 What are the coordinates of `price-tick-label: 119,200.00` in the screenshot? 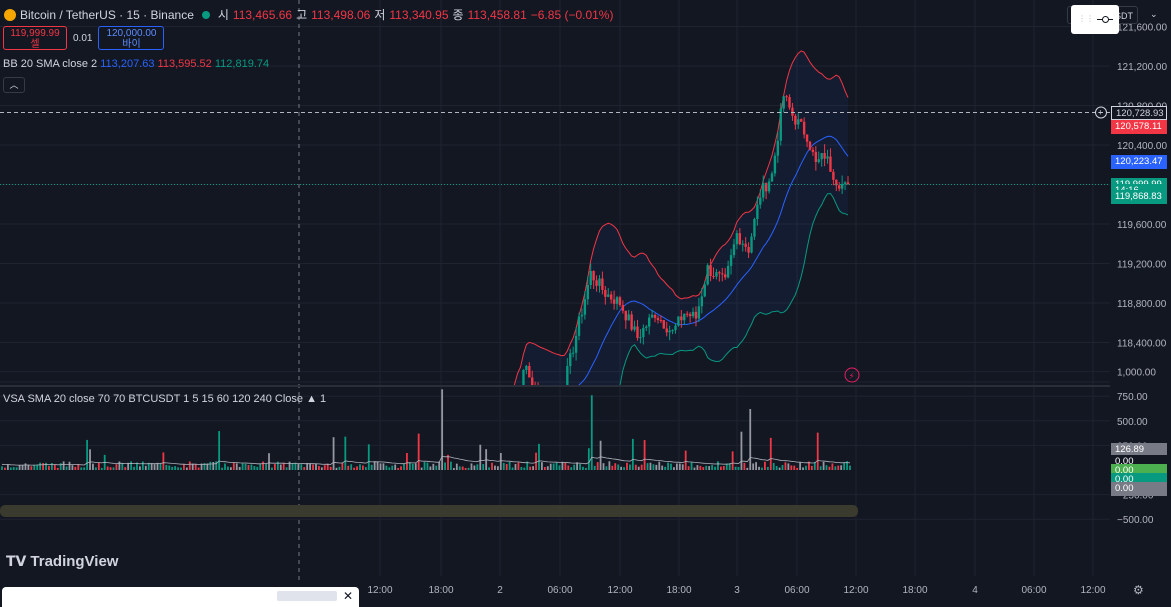 It's located at (1142, 265).